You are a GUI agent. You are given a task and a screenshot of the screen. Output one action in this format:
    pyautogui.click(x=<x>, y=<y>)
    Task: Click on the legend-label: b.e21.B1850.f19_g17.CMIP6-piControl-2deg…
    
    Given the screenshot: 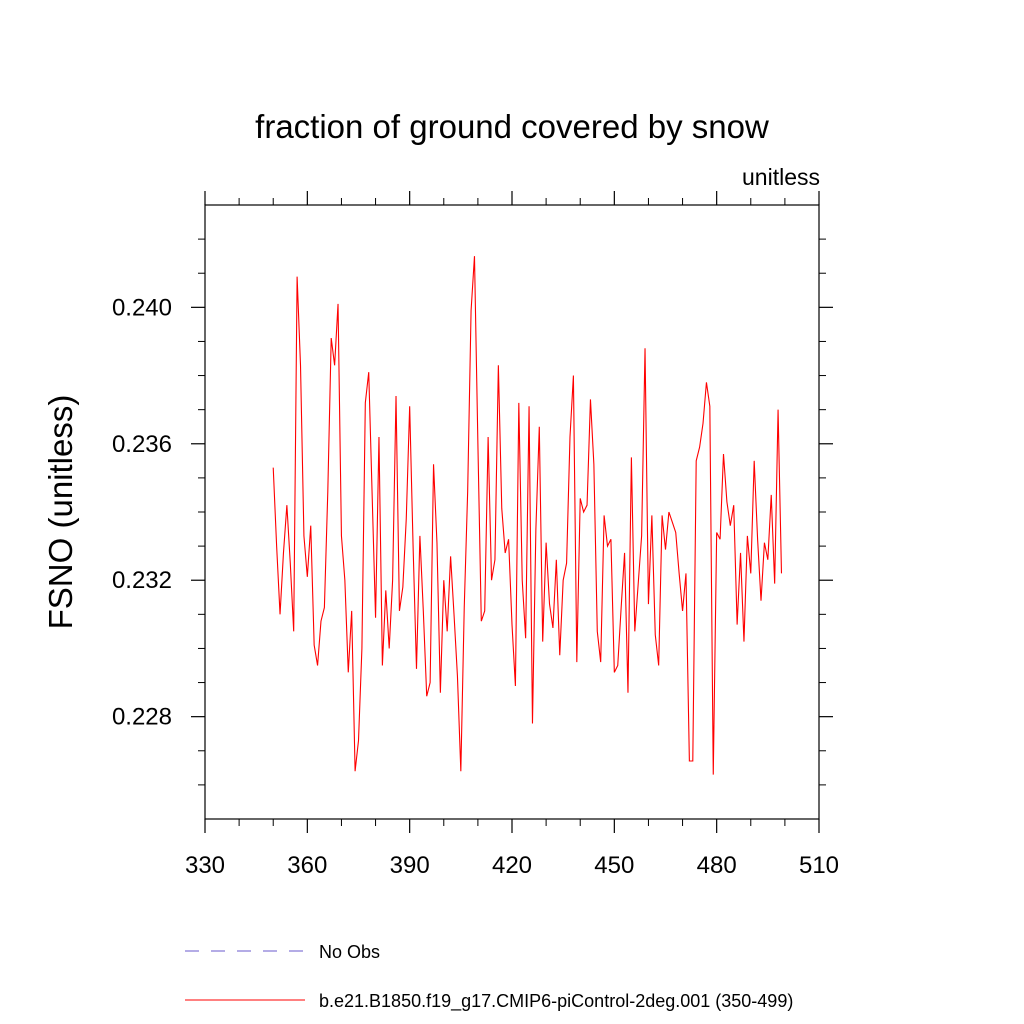 What is the action you would take?
    pyautogui.click(x=556, y=1001)
    